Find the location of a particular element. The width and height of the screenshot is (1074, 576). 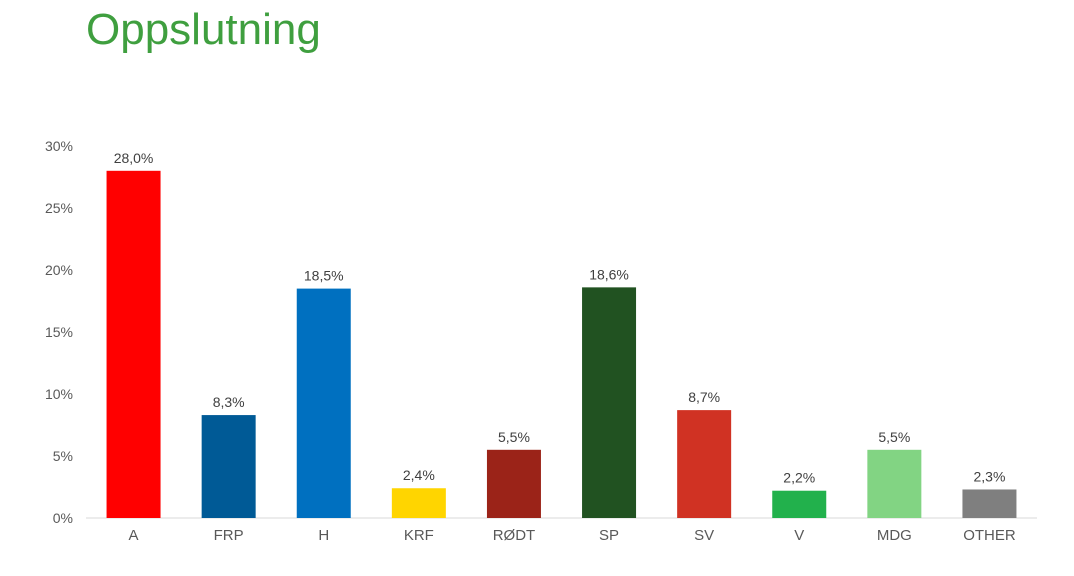

y-tick-label: 5% is located at coordinates (63, 456).